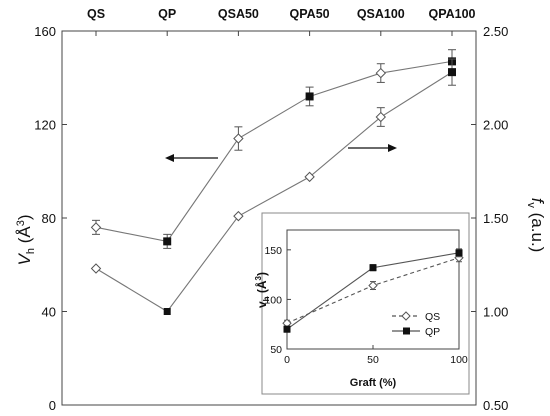 The image size is (550, 416). Describe the element at coordinates (372, 148) in the screenshot. I see `arrow-right-annotation` at that location.